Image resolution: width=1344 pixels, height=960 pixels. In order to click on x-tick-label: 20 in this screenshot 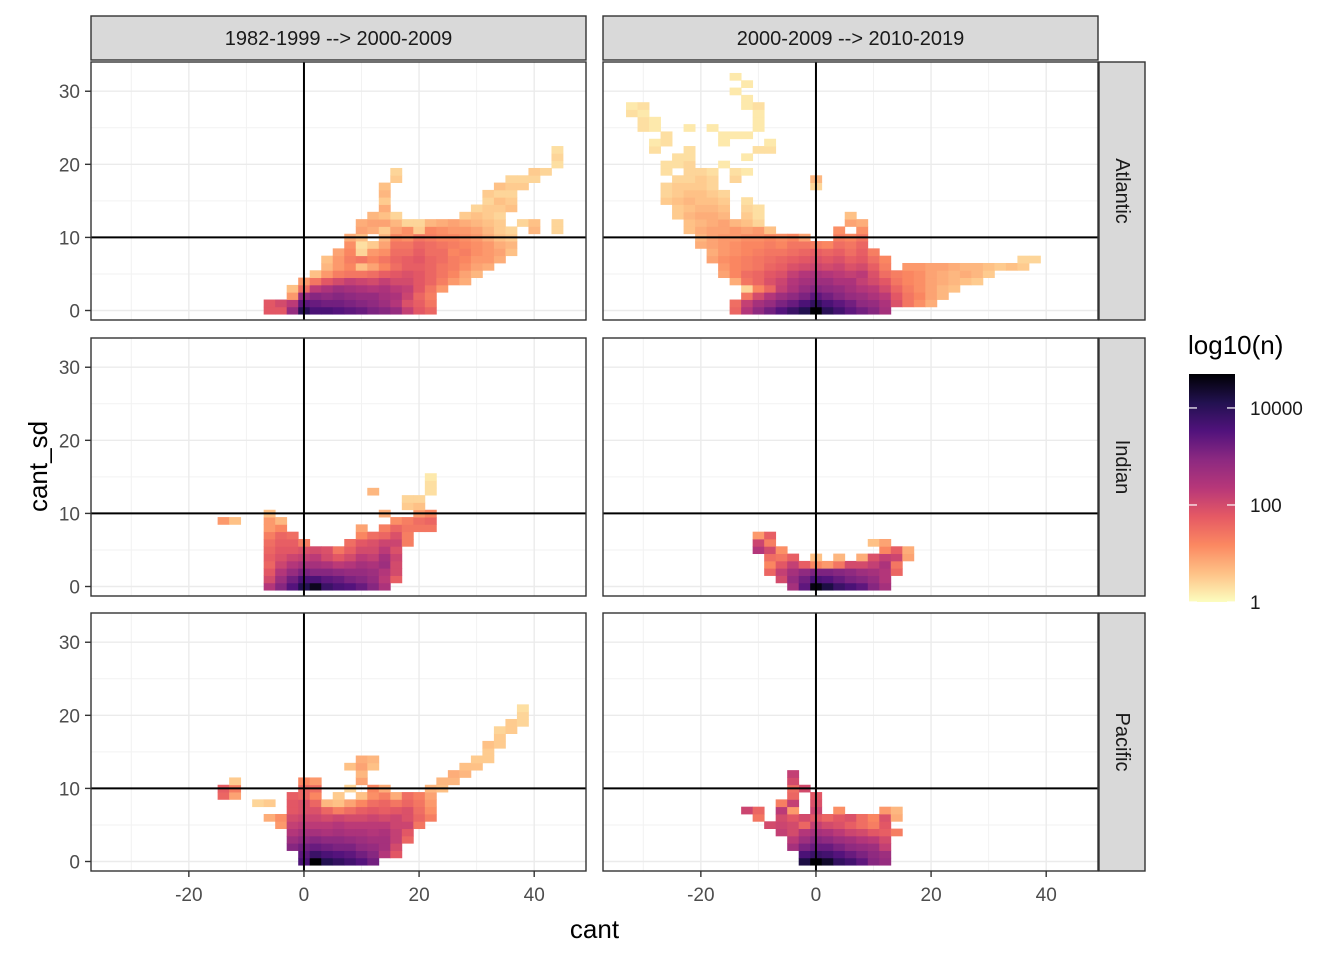, I will do `click(419, 895)`.